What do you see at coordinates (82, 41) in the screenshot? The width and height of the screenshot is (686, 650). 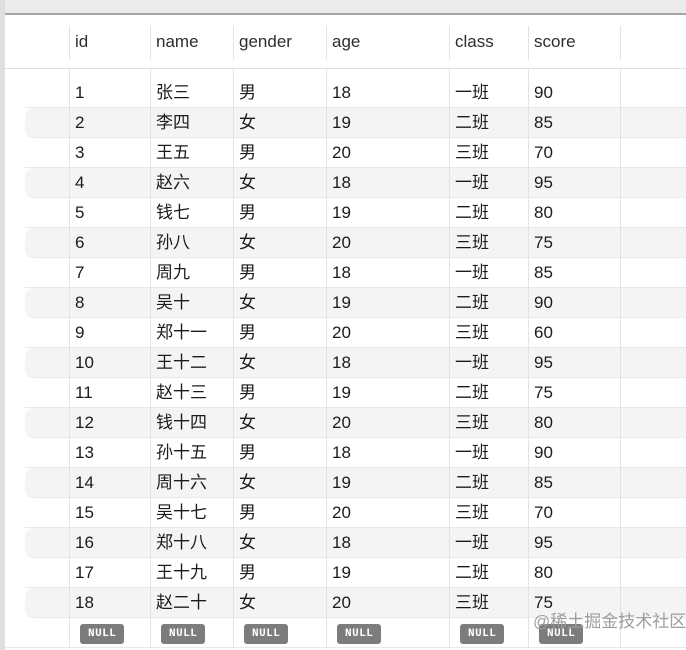 I see `column-header-id: id` at bounding box center [82, 41].